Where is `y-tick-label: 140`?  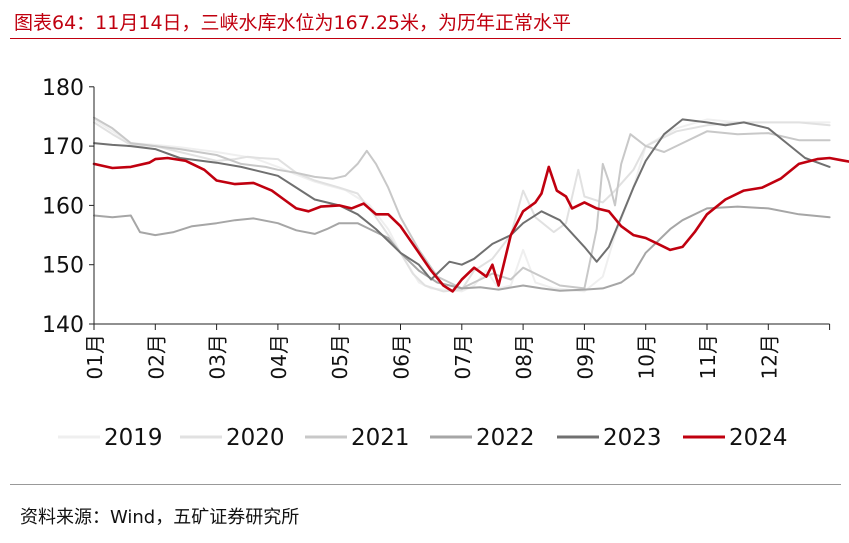 y-tick-label: 140 is located at coordinates (63, 325).